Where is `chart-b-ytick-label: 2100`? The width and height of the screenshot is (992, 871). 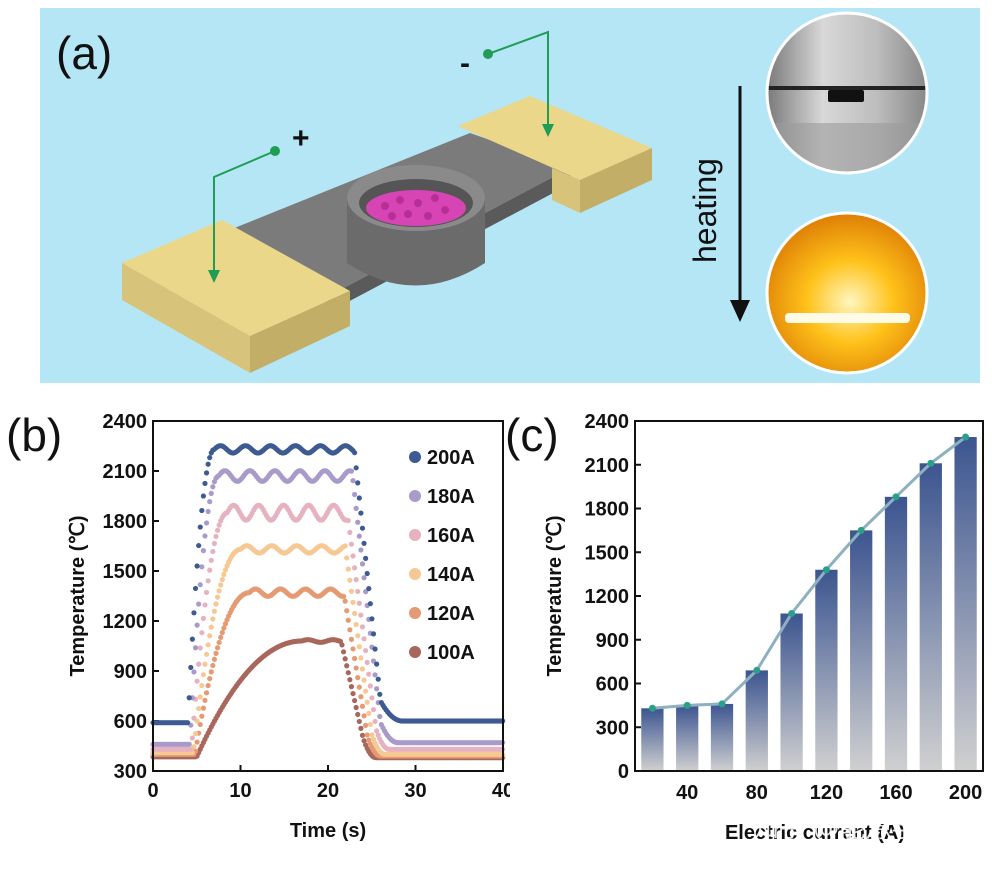 chart-b-ytick-label: 2100 is located at coordinates (125, 472).